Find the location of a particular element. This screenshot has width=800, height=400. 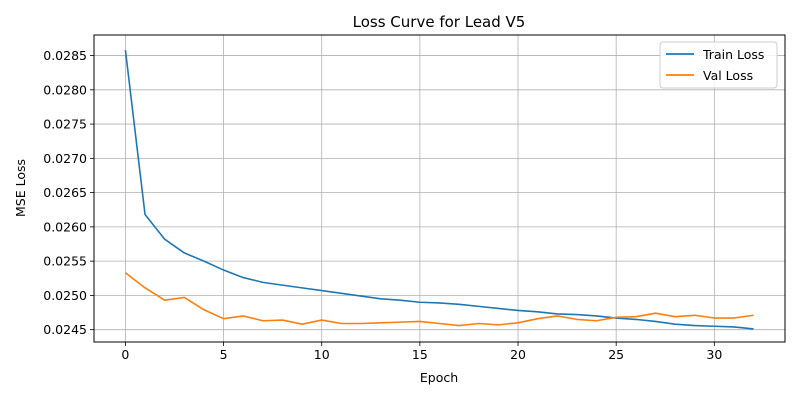

x-tick-label: 0 is located at coordinates (125, 354).